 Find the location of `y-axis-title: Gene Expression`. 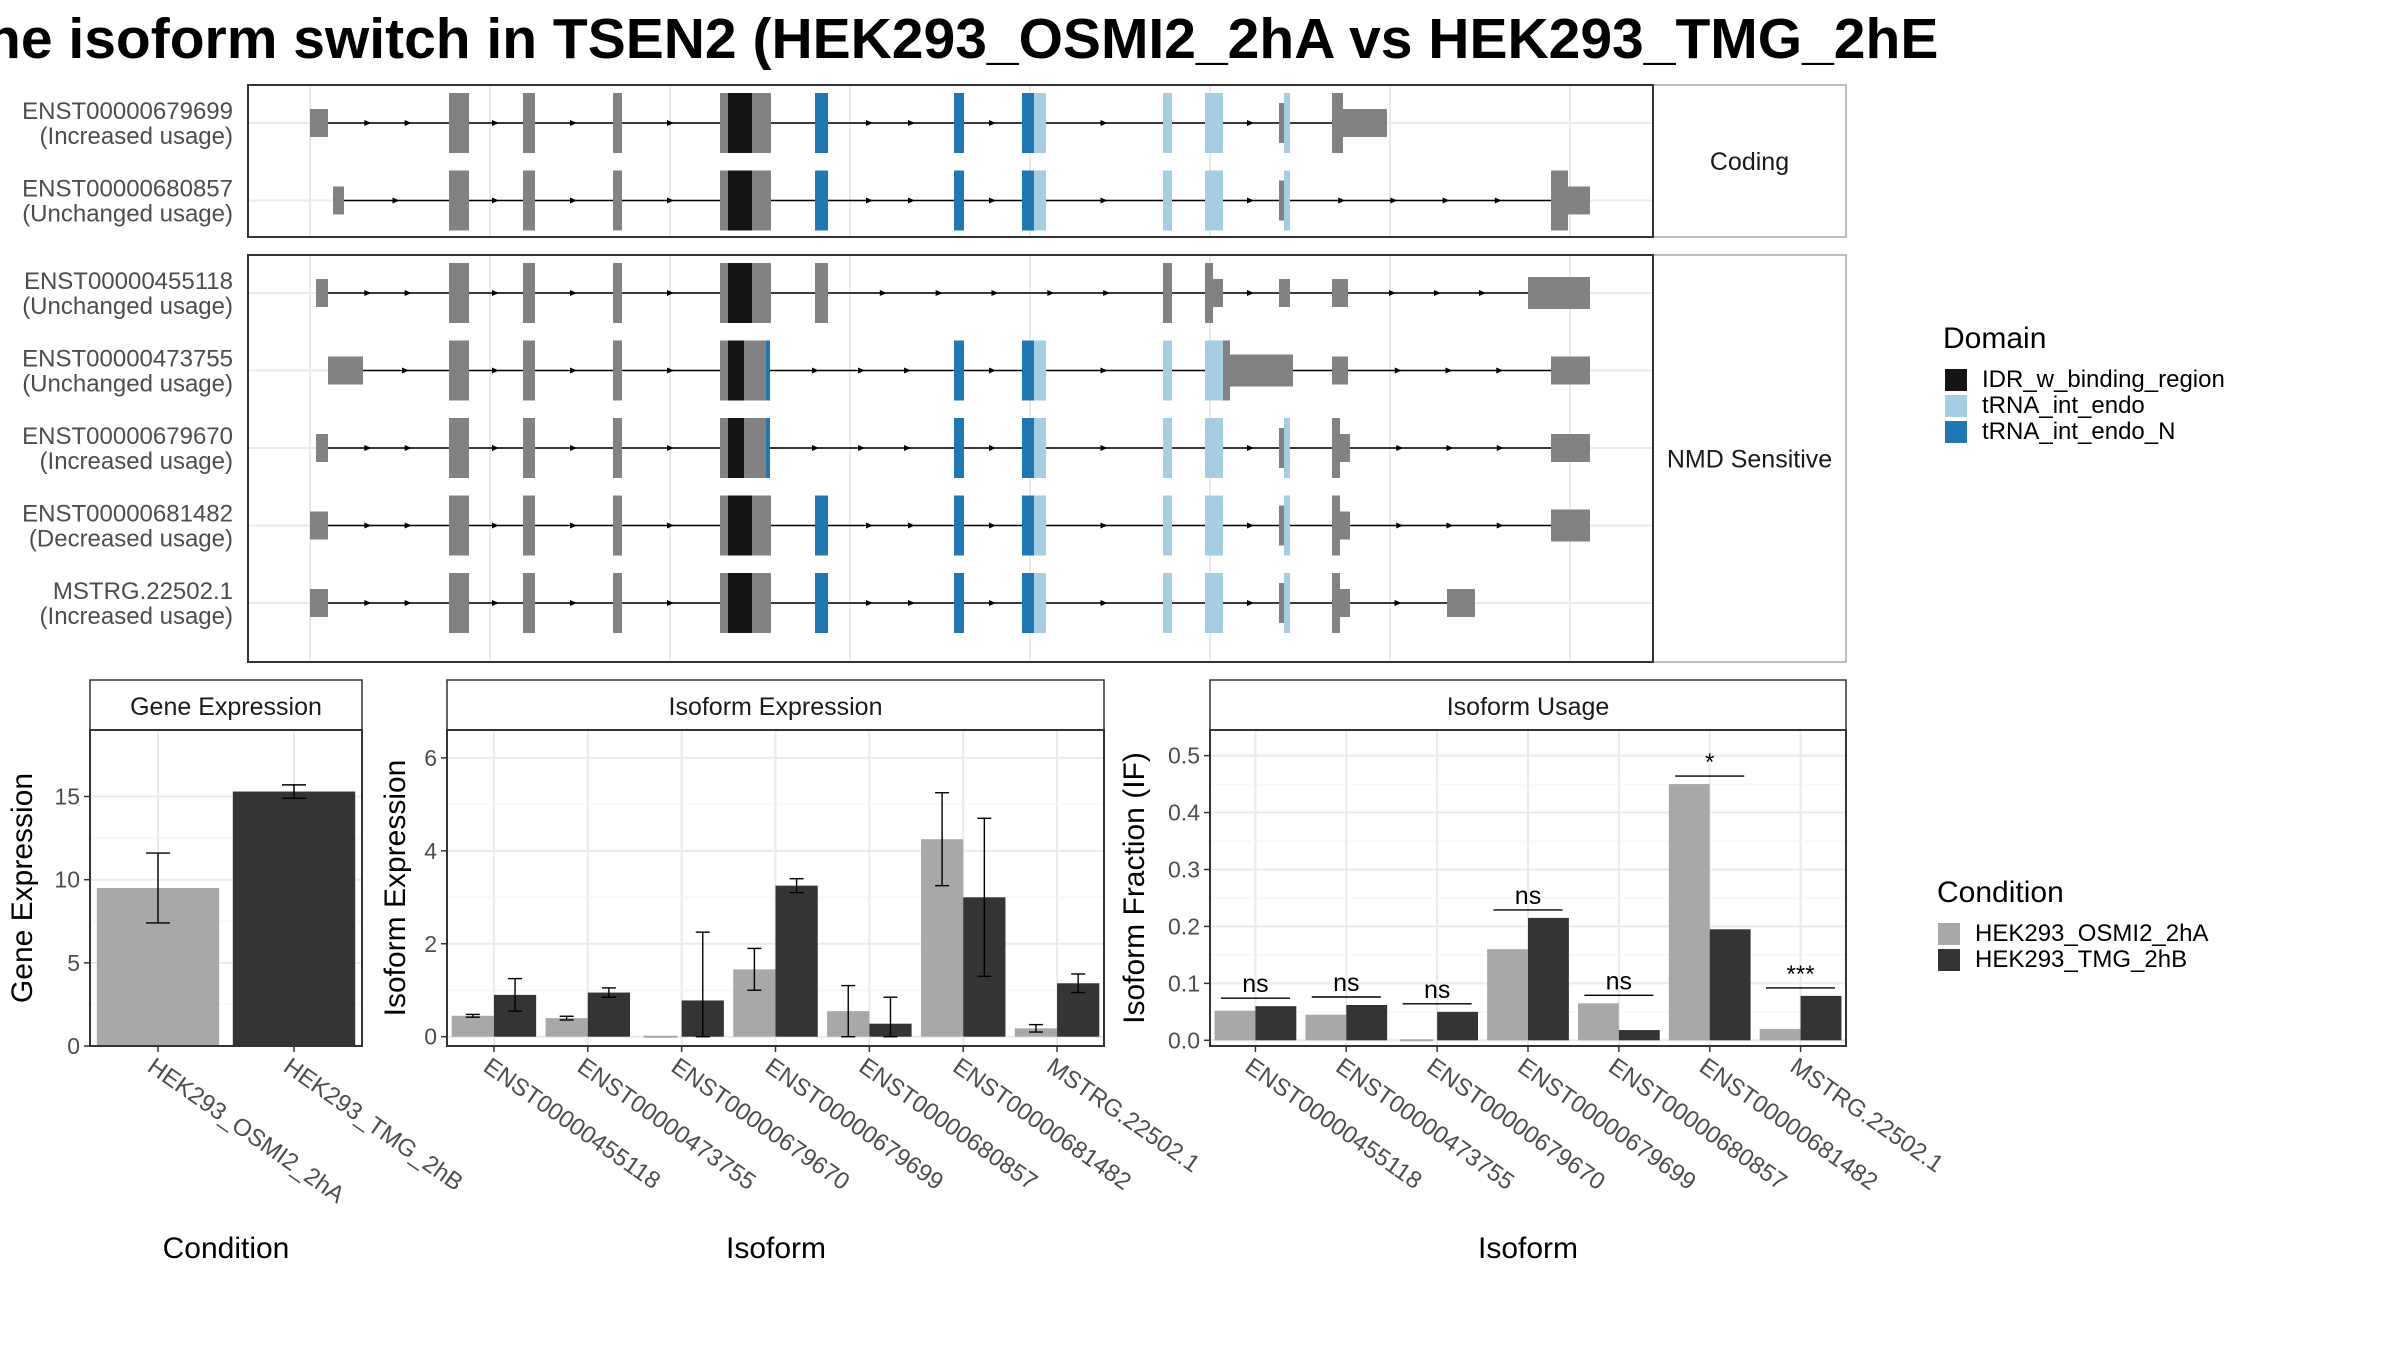

y-axis-title: Gene Expression is located at coordinates (22, 888).